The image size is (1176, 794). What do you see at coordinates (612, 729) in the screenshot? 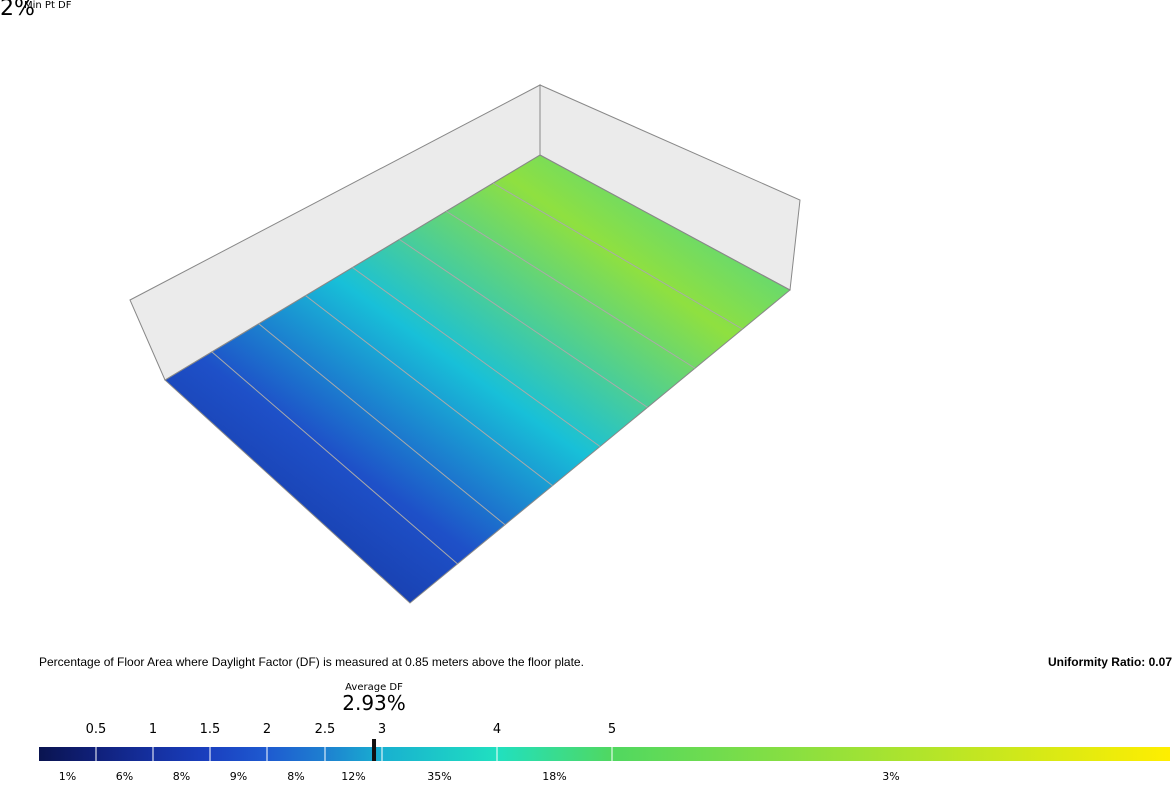
I see `tick-label: 5` at bounding box center [612, 729].